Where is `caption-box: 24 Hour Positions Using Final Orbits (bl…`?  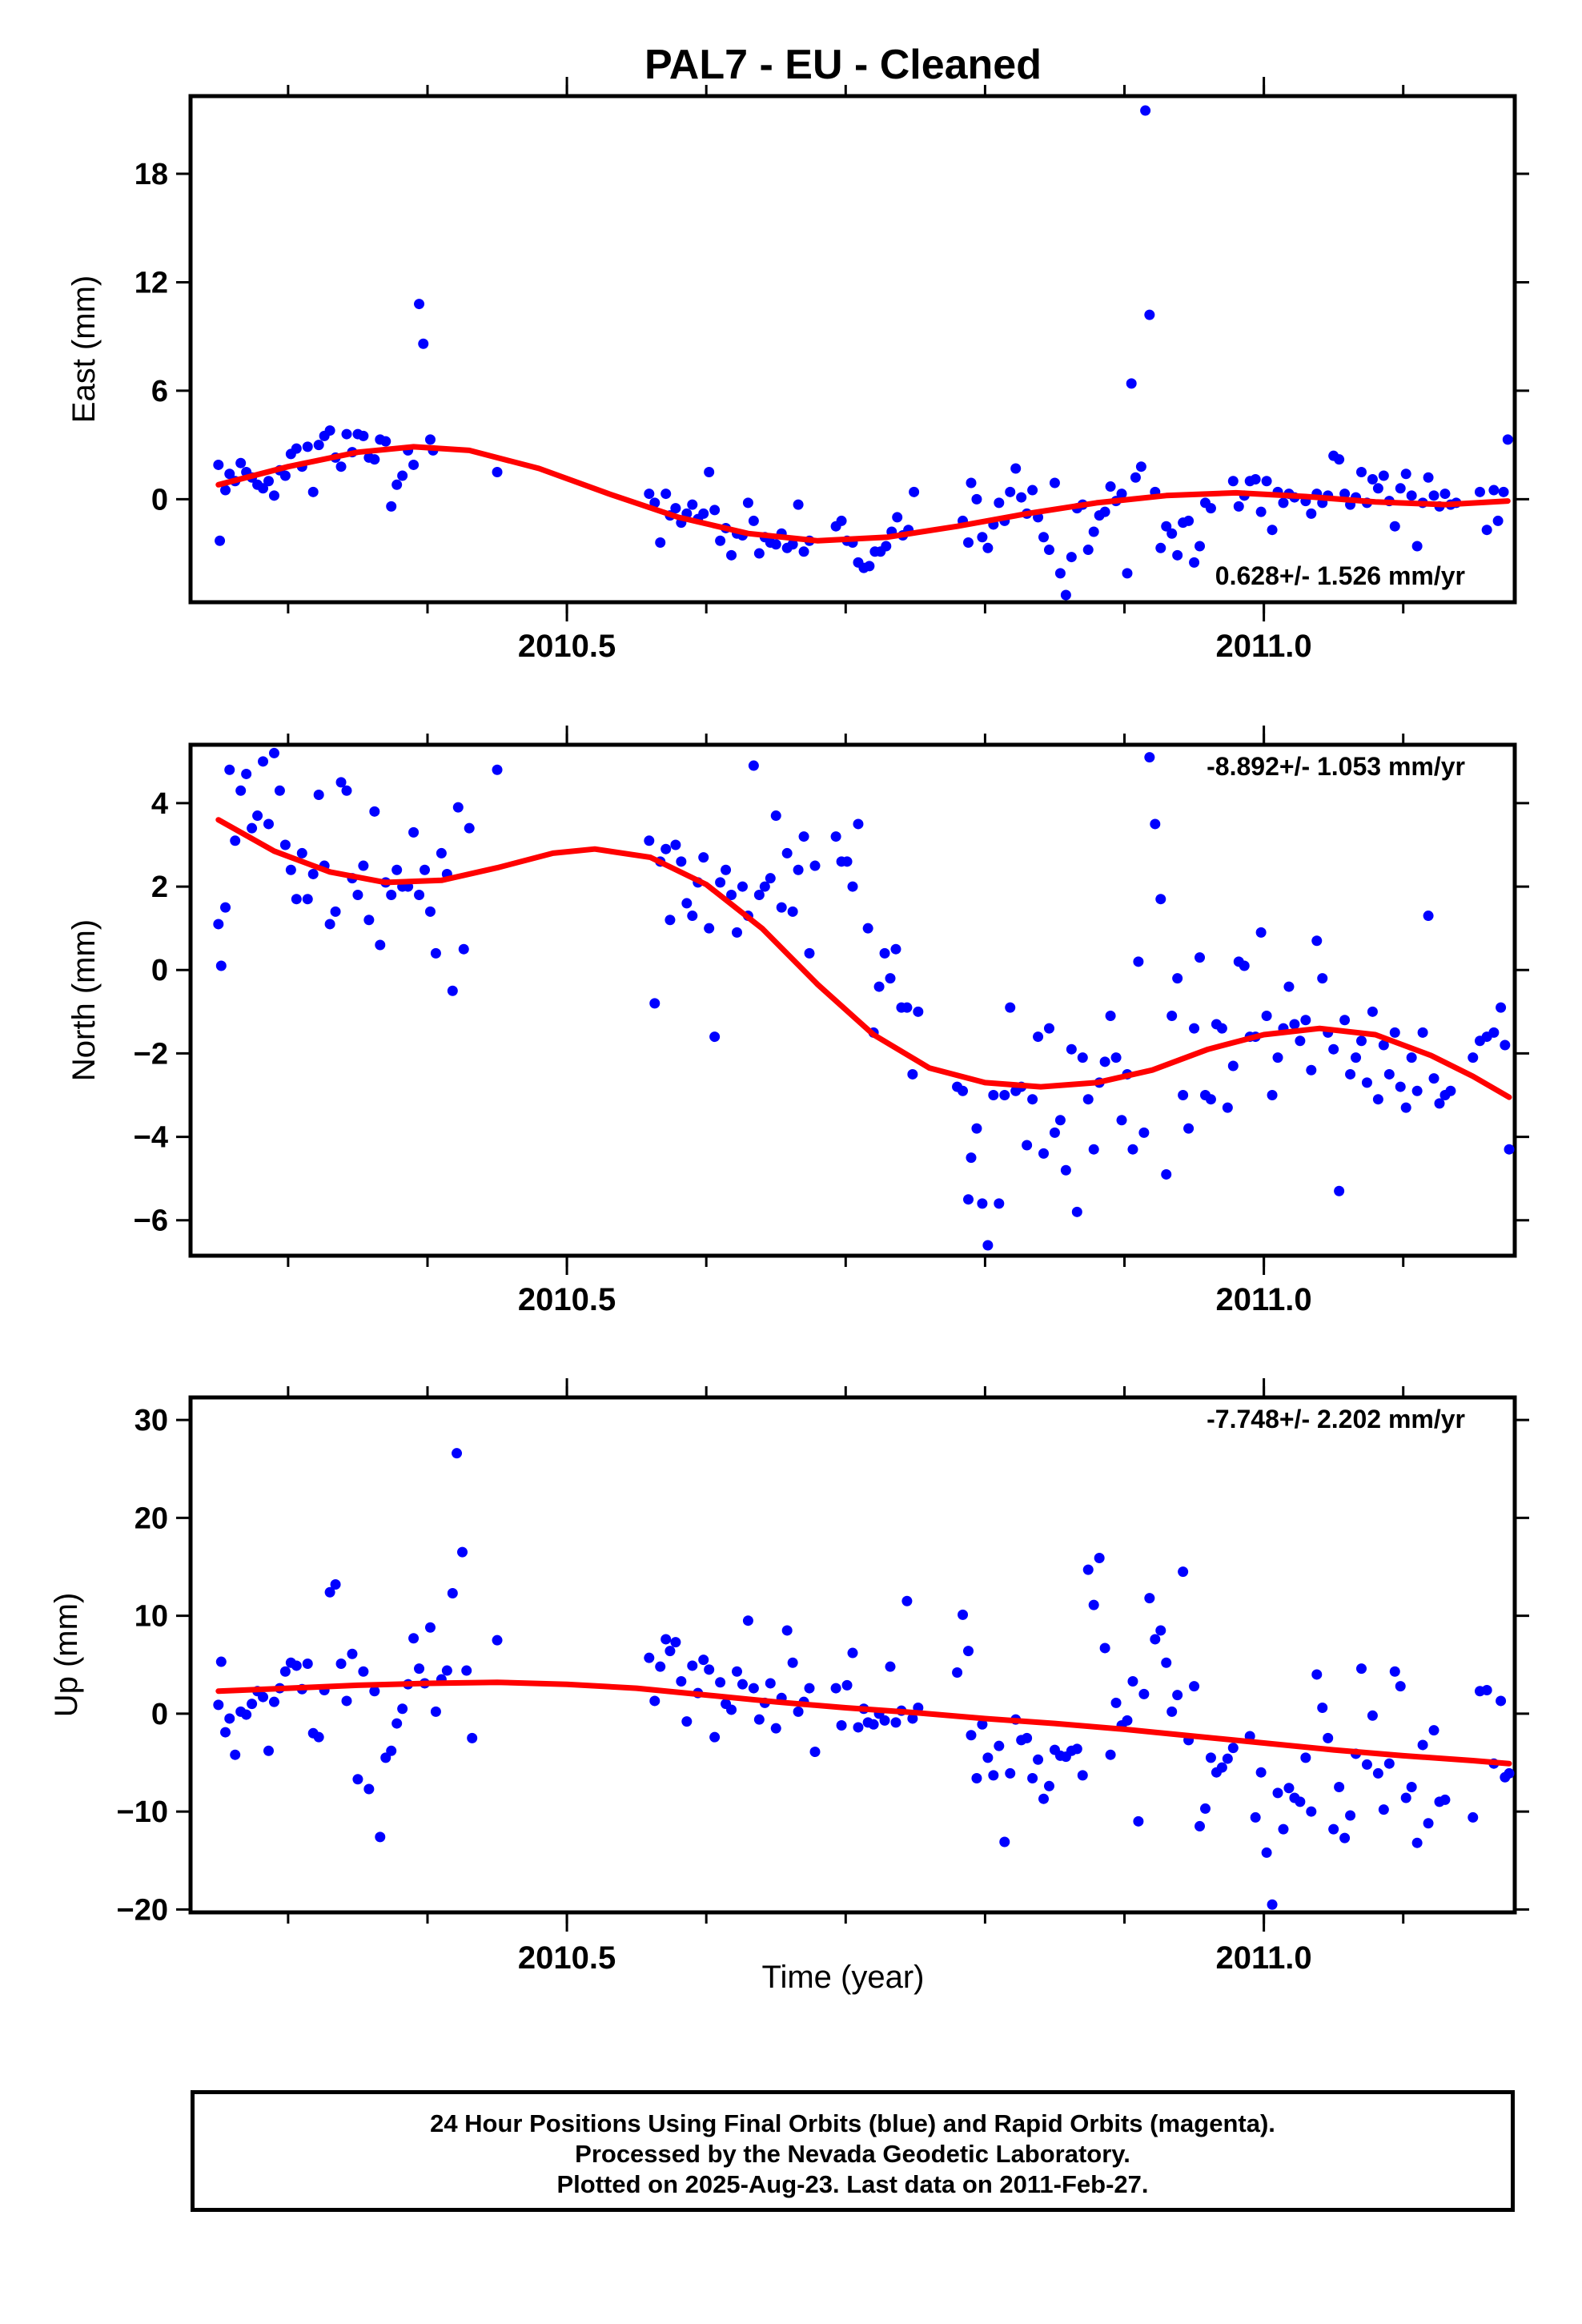
caption-box: 24 Hour Positions Using Final Orbits (bl… is located at coordinates (853, 2151).